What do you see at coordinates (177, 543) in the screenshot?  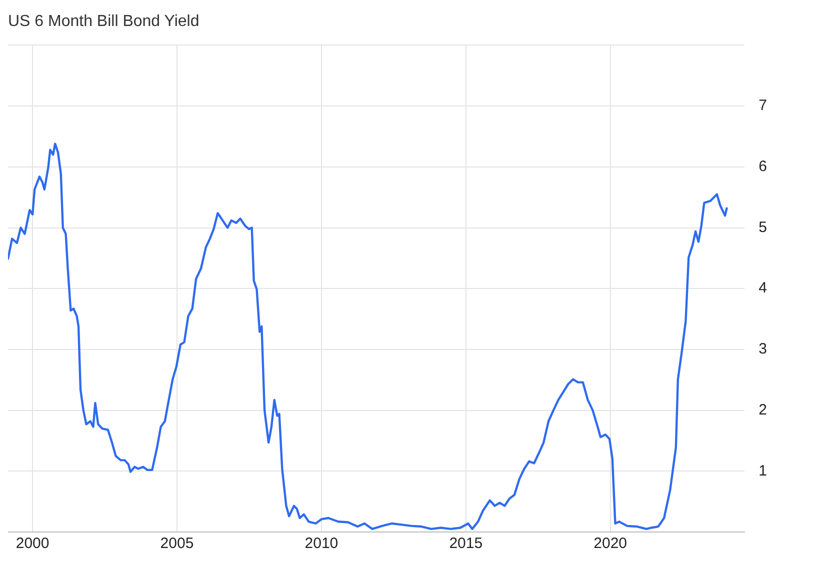 I see `x-tick-label: 2005` at bounding box center [177, 543].